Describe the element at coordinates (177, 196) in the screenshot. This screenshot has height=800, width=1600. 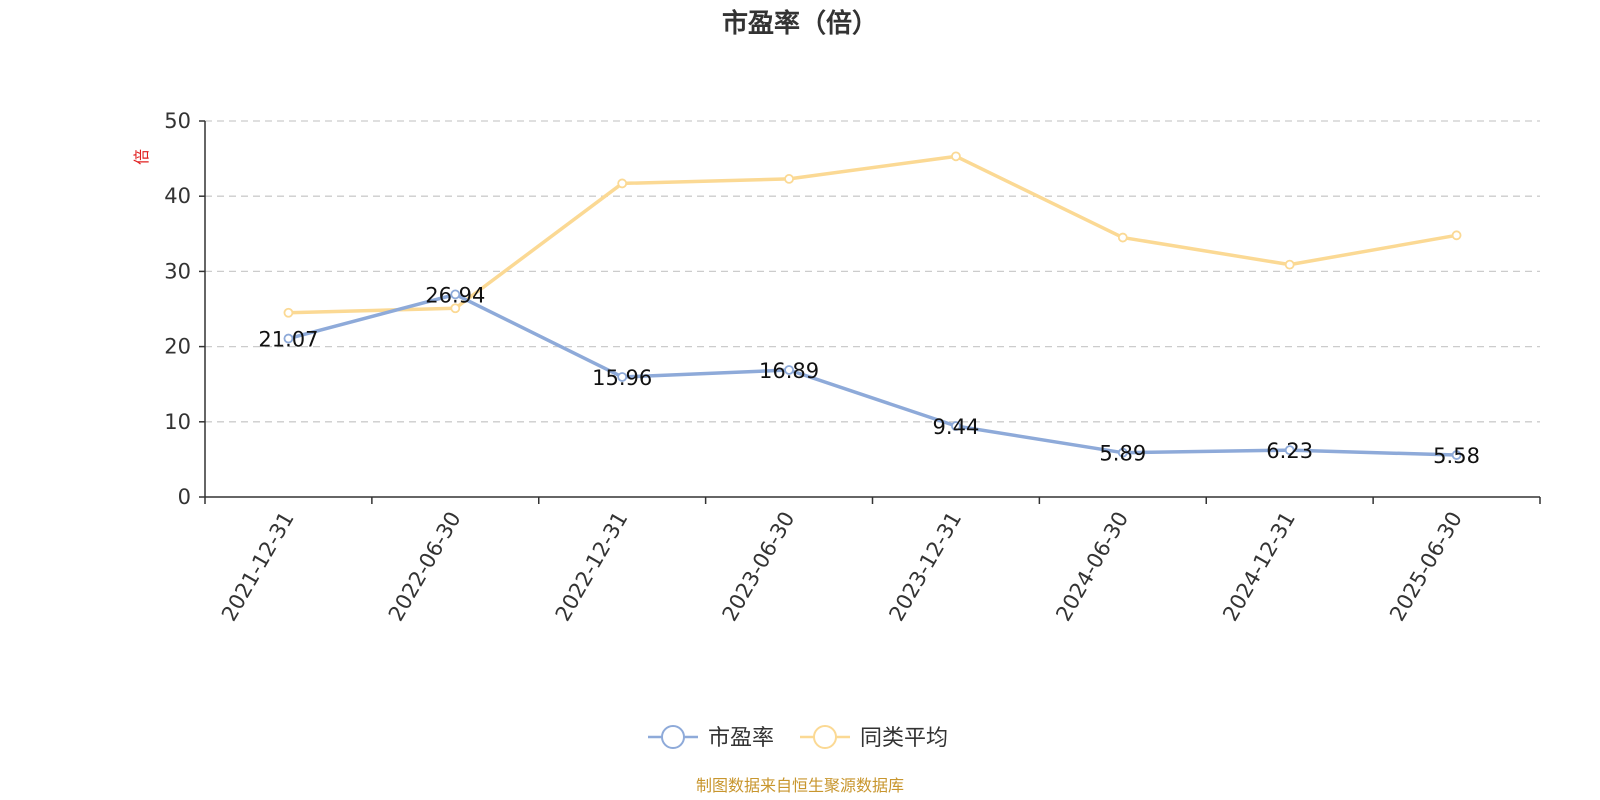
I see `y-tick-label: 40` at that location.